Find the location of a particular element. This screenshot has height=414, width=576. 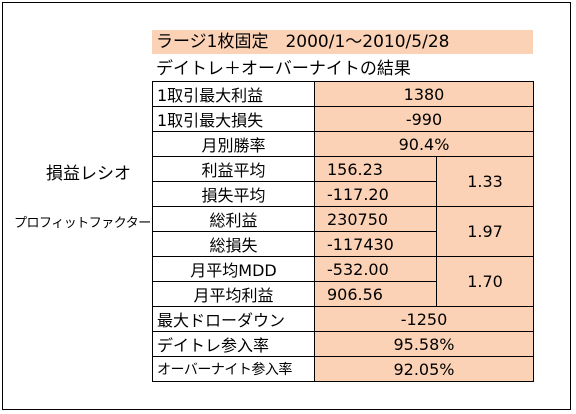

mdd-ratio-value: 1.70 is located at coordinates (485, 281).